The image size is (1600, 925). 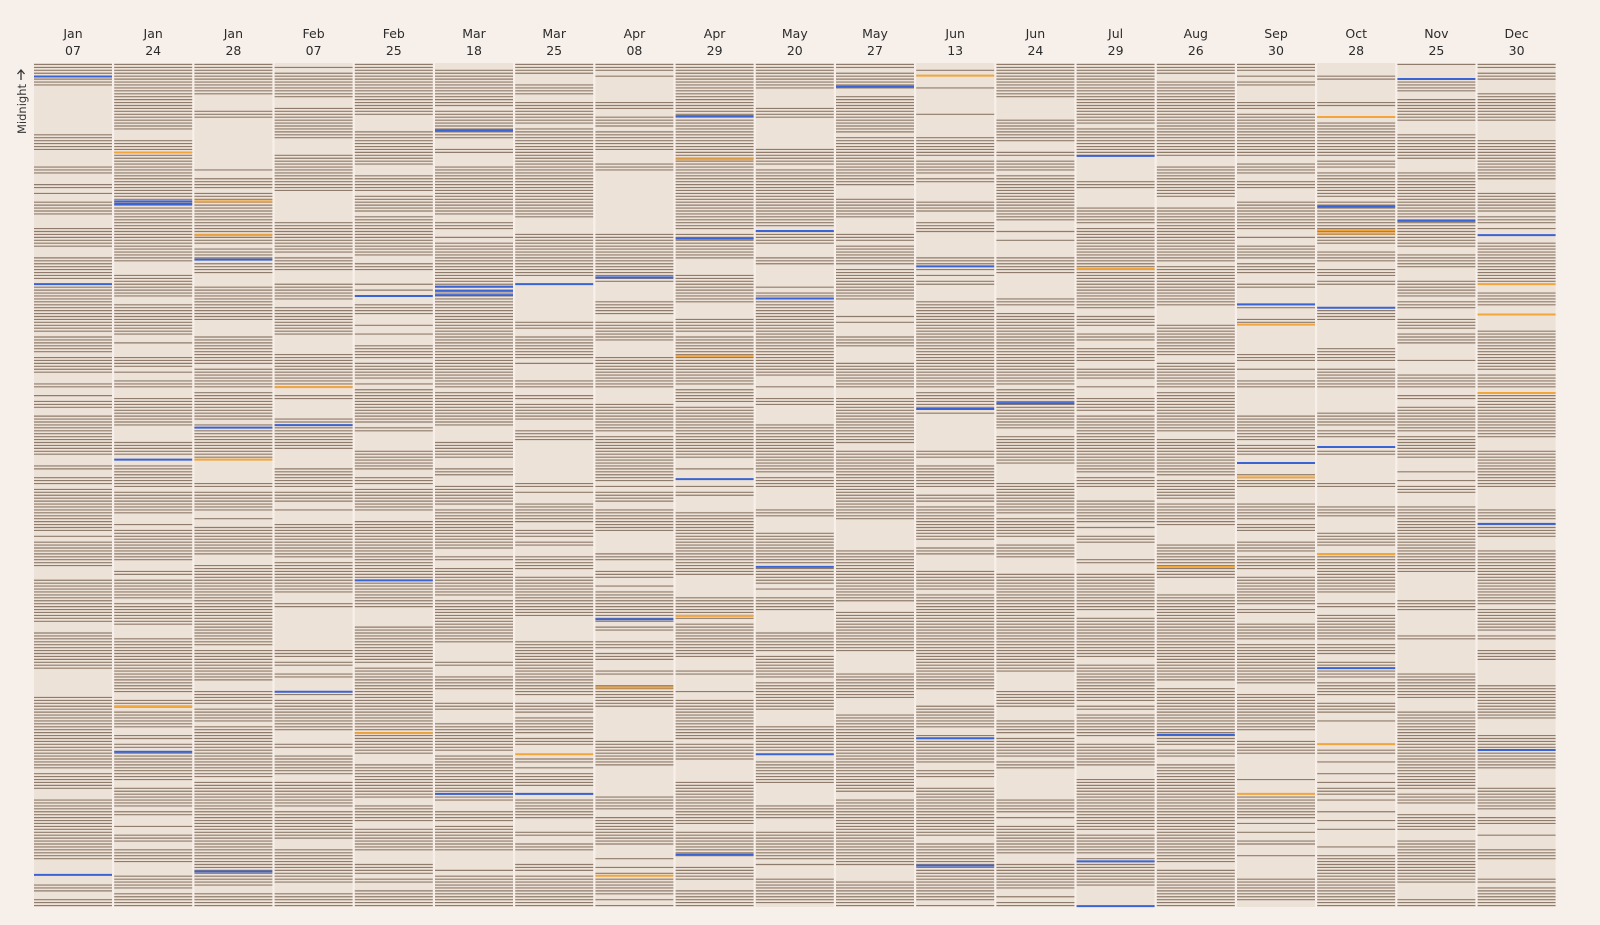 What do you see at coordinates (1196, 33) in the screenshot?
I see `column-label-month: Aug` at bounding box center [1196, 33].